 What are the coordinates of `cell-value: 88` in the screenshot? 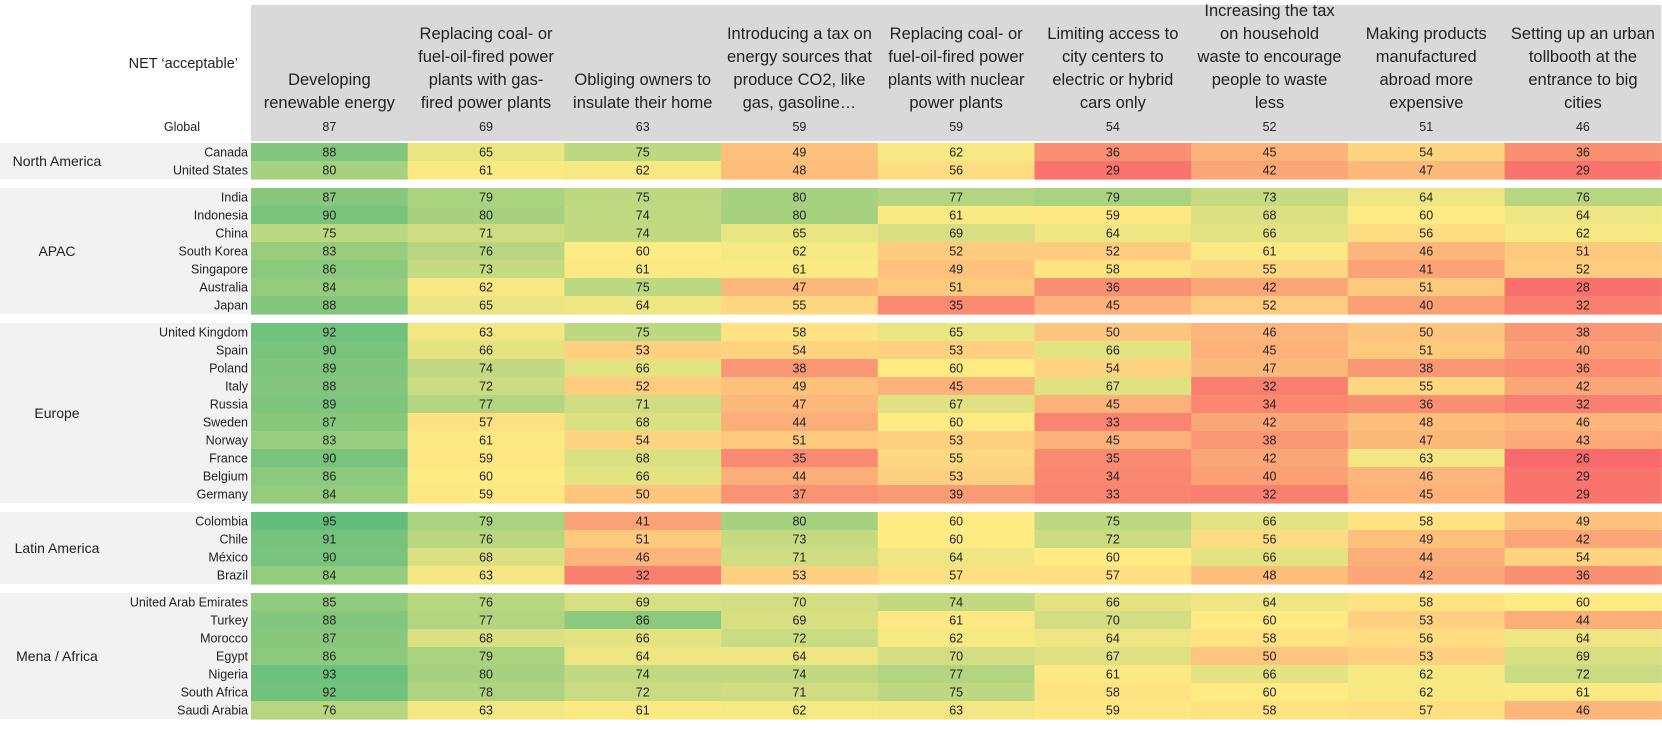 It's located at (329, 387).